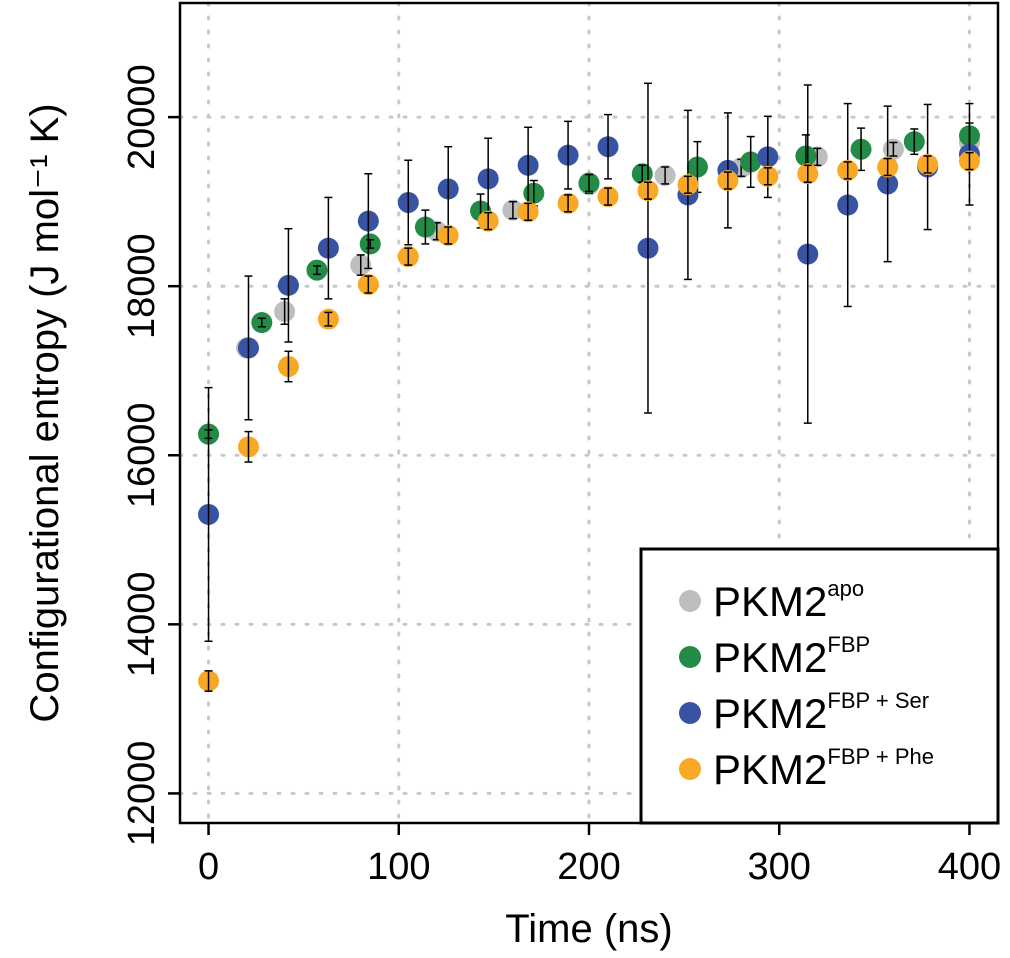 The image size is (1010, 958). Describe the element at coordinates (821, 712) in the screenshot. I see `legend-label: PKM2FBP + Ser` at that location.